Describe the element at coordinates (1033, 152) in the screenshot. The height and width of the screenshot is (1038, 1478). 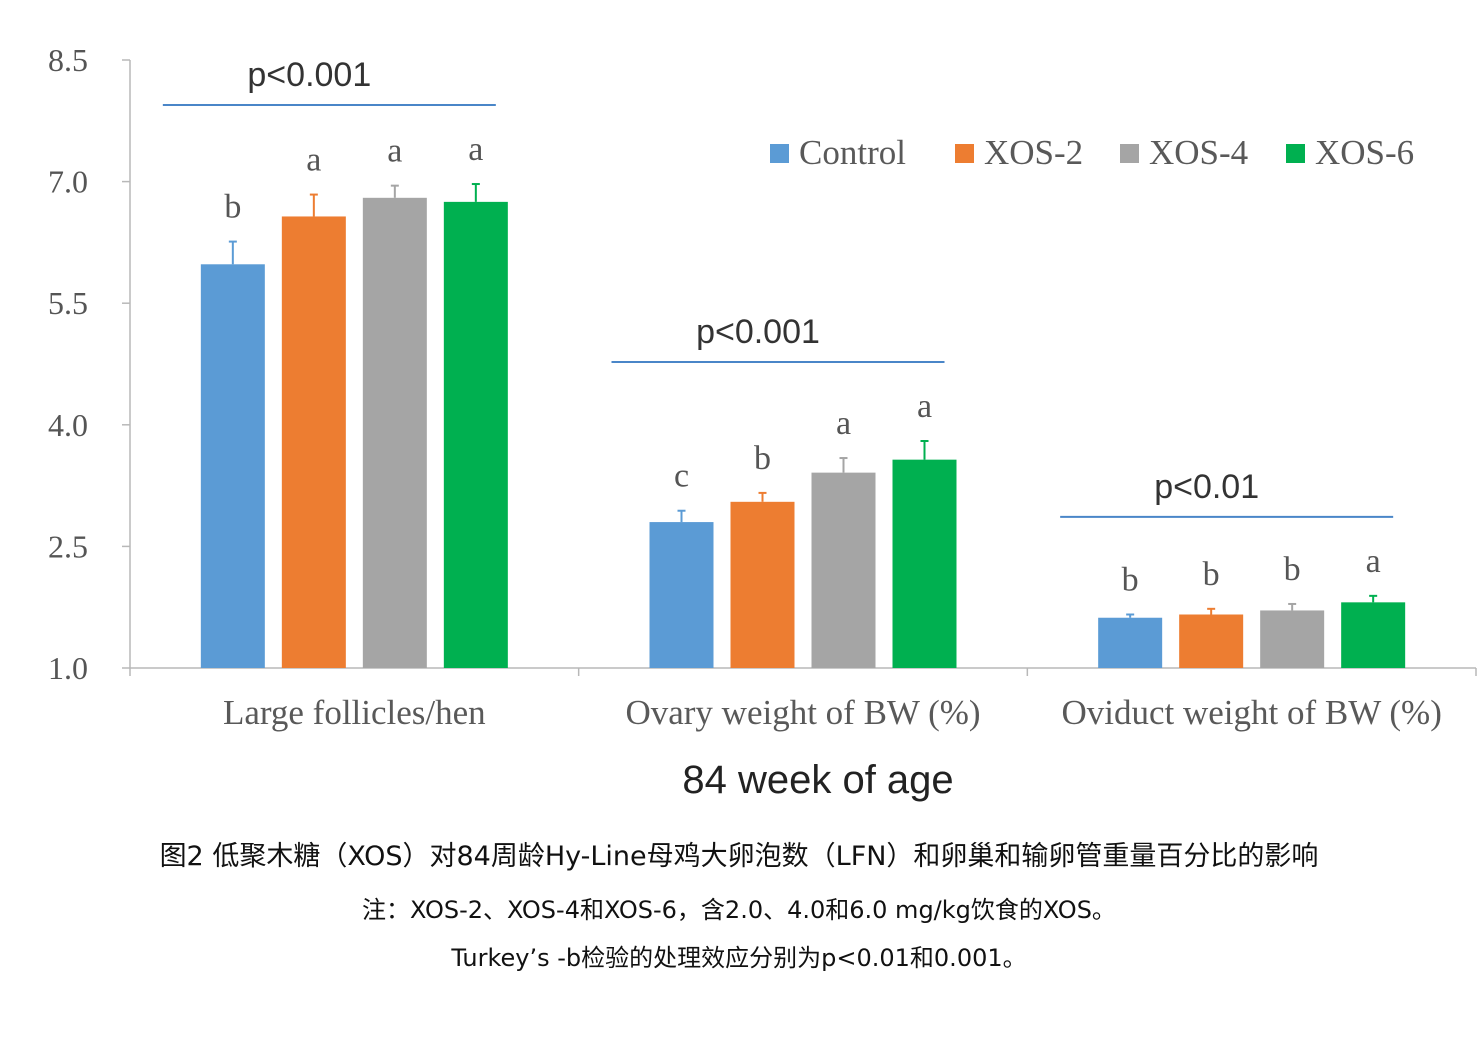
I see `legend-label: XOS-2` at that location.